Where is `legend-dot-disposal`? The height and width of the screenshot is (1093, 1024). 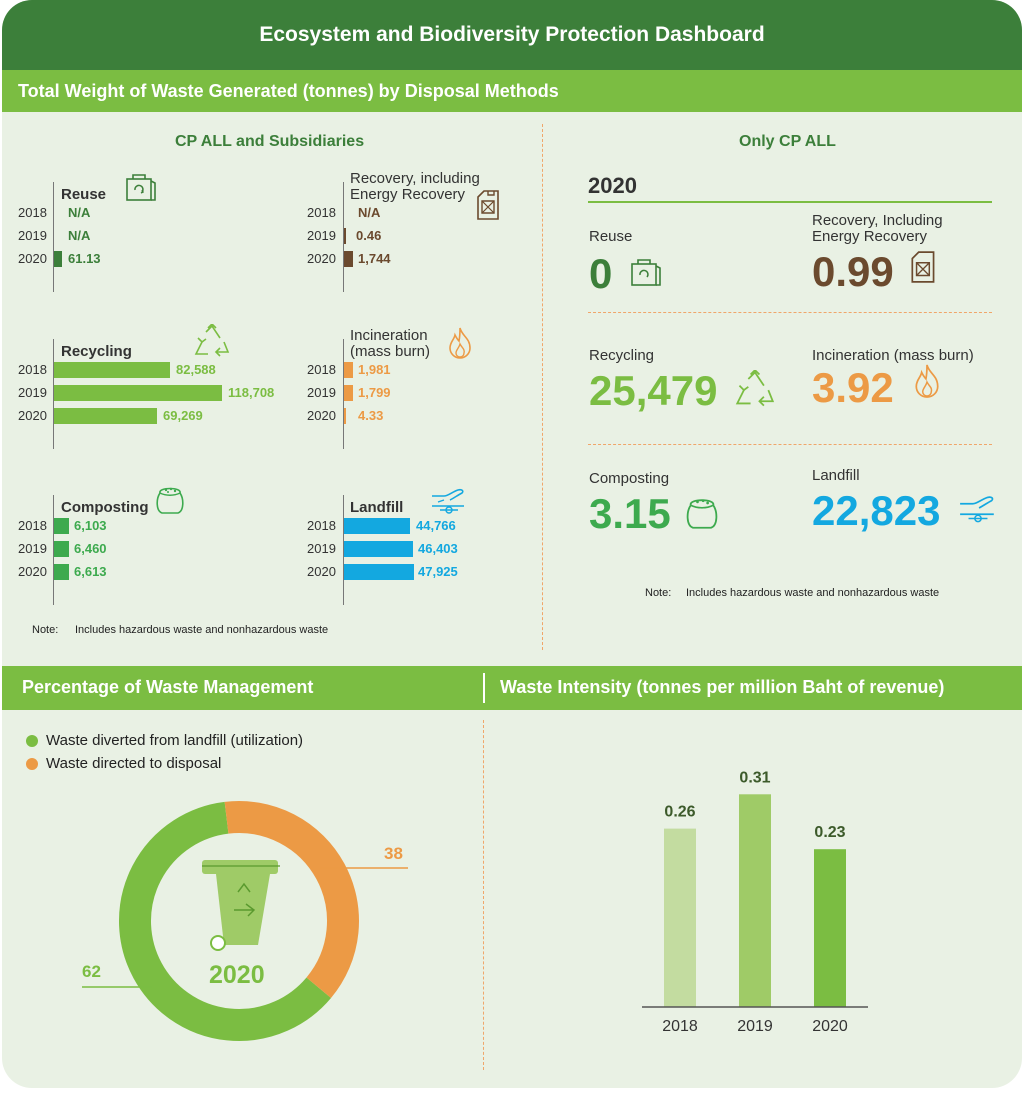 legend-dot-disposal is located at coordinates (32, 764).